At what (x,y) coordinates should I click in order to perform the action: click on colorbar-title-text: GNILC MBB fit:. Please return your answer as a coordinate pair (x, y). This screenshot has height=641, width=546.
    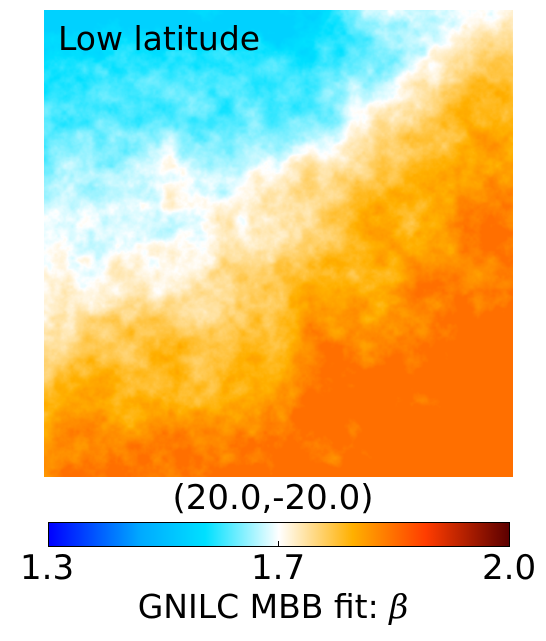
    Looking at the image, I should click on (263, 606).